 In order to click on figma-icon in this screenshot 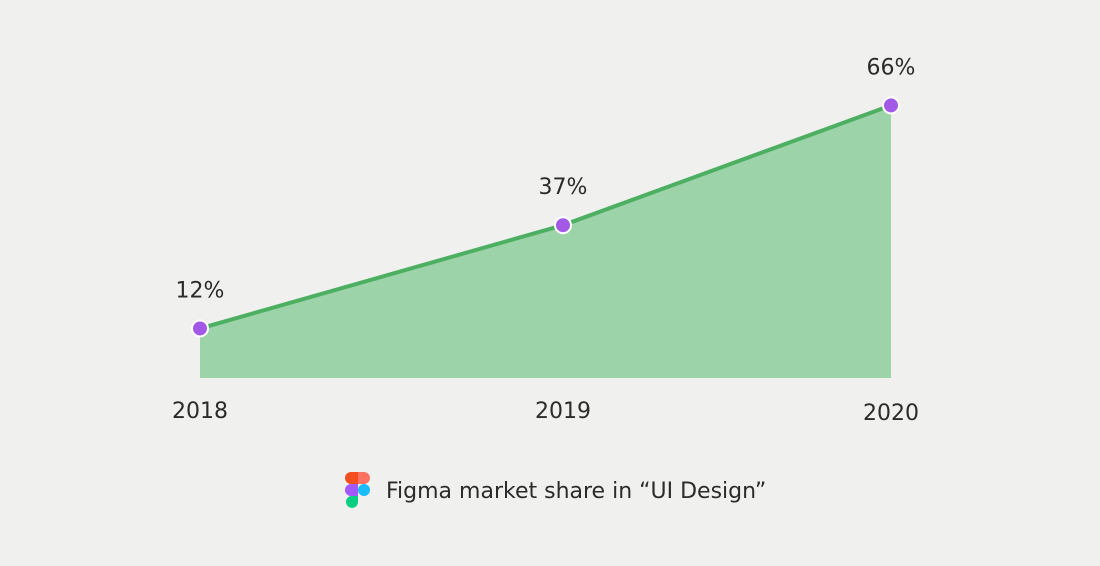, I will do `click(357, 490)`.